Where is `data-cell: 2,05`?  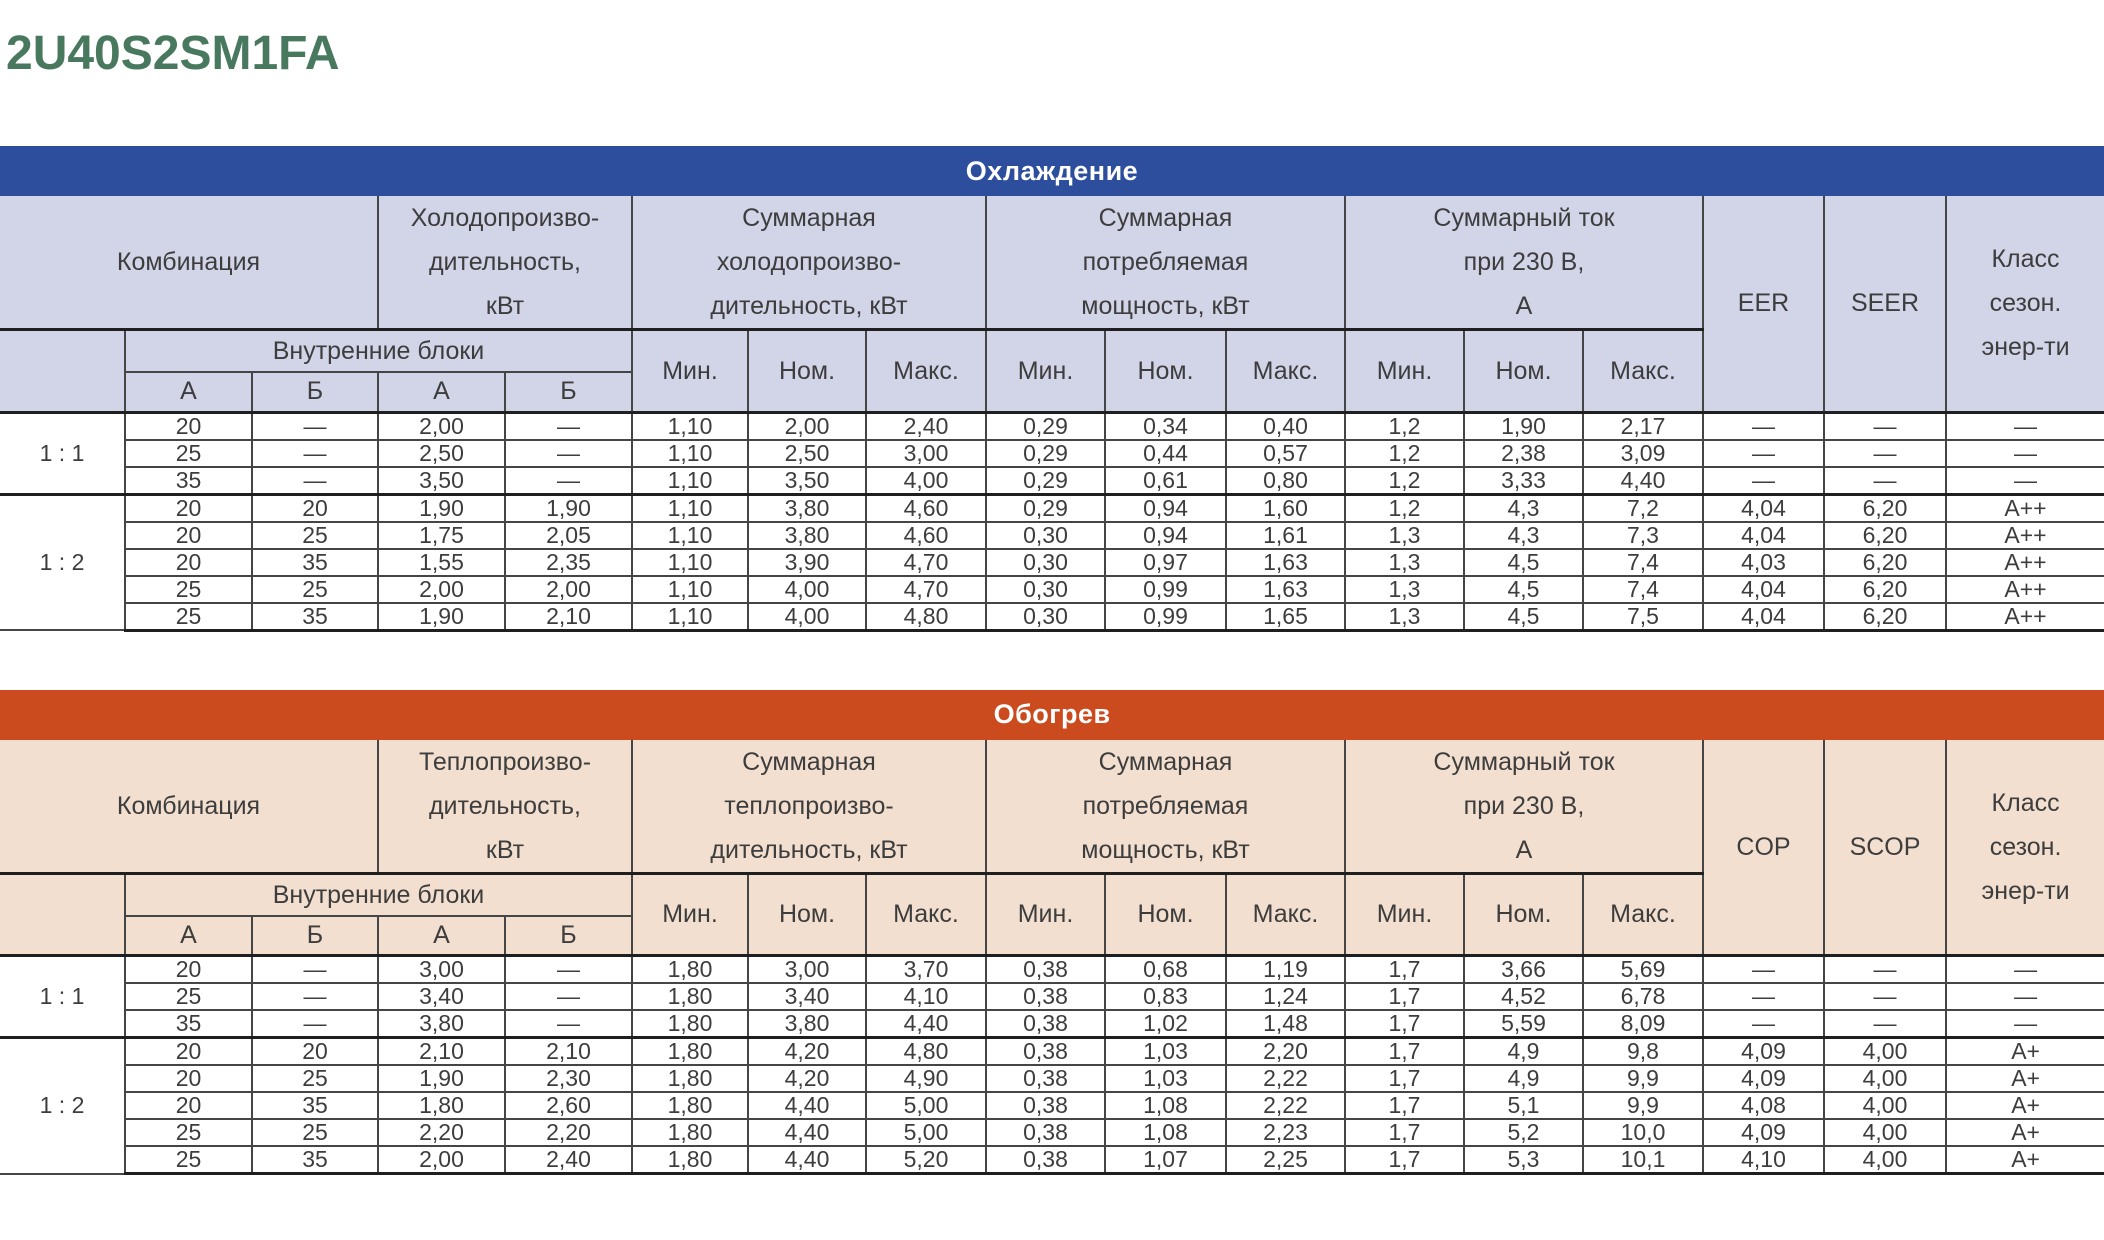
data-cell: 2,05 is located at coordinates (568, 535).